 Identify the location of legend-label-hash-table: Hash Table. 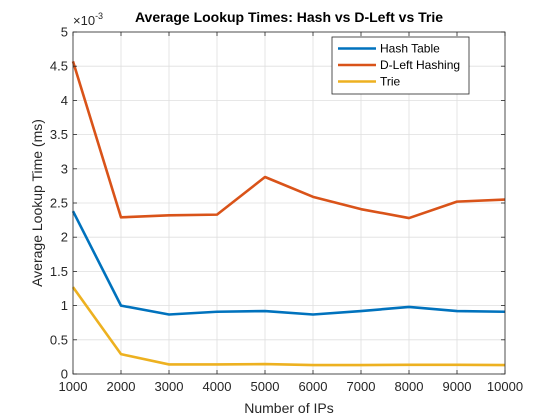
(410, 49).